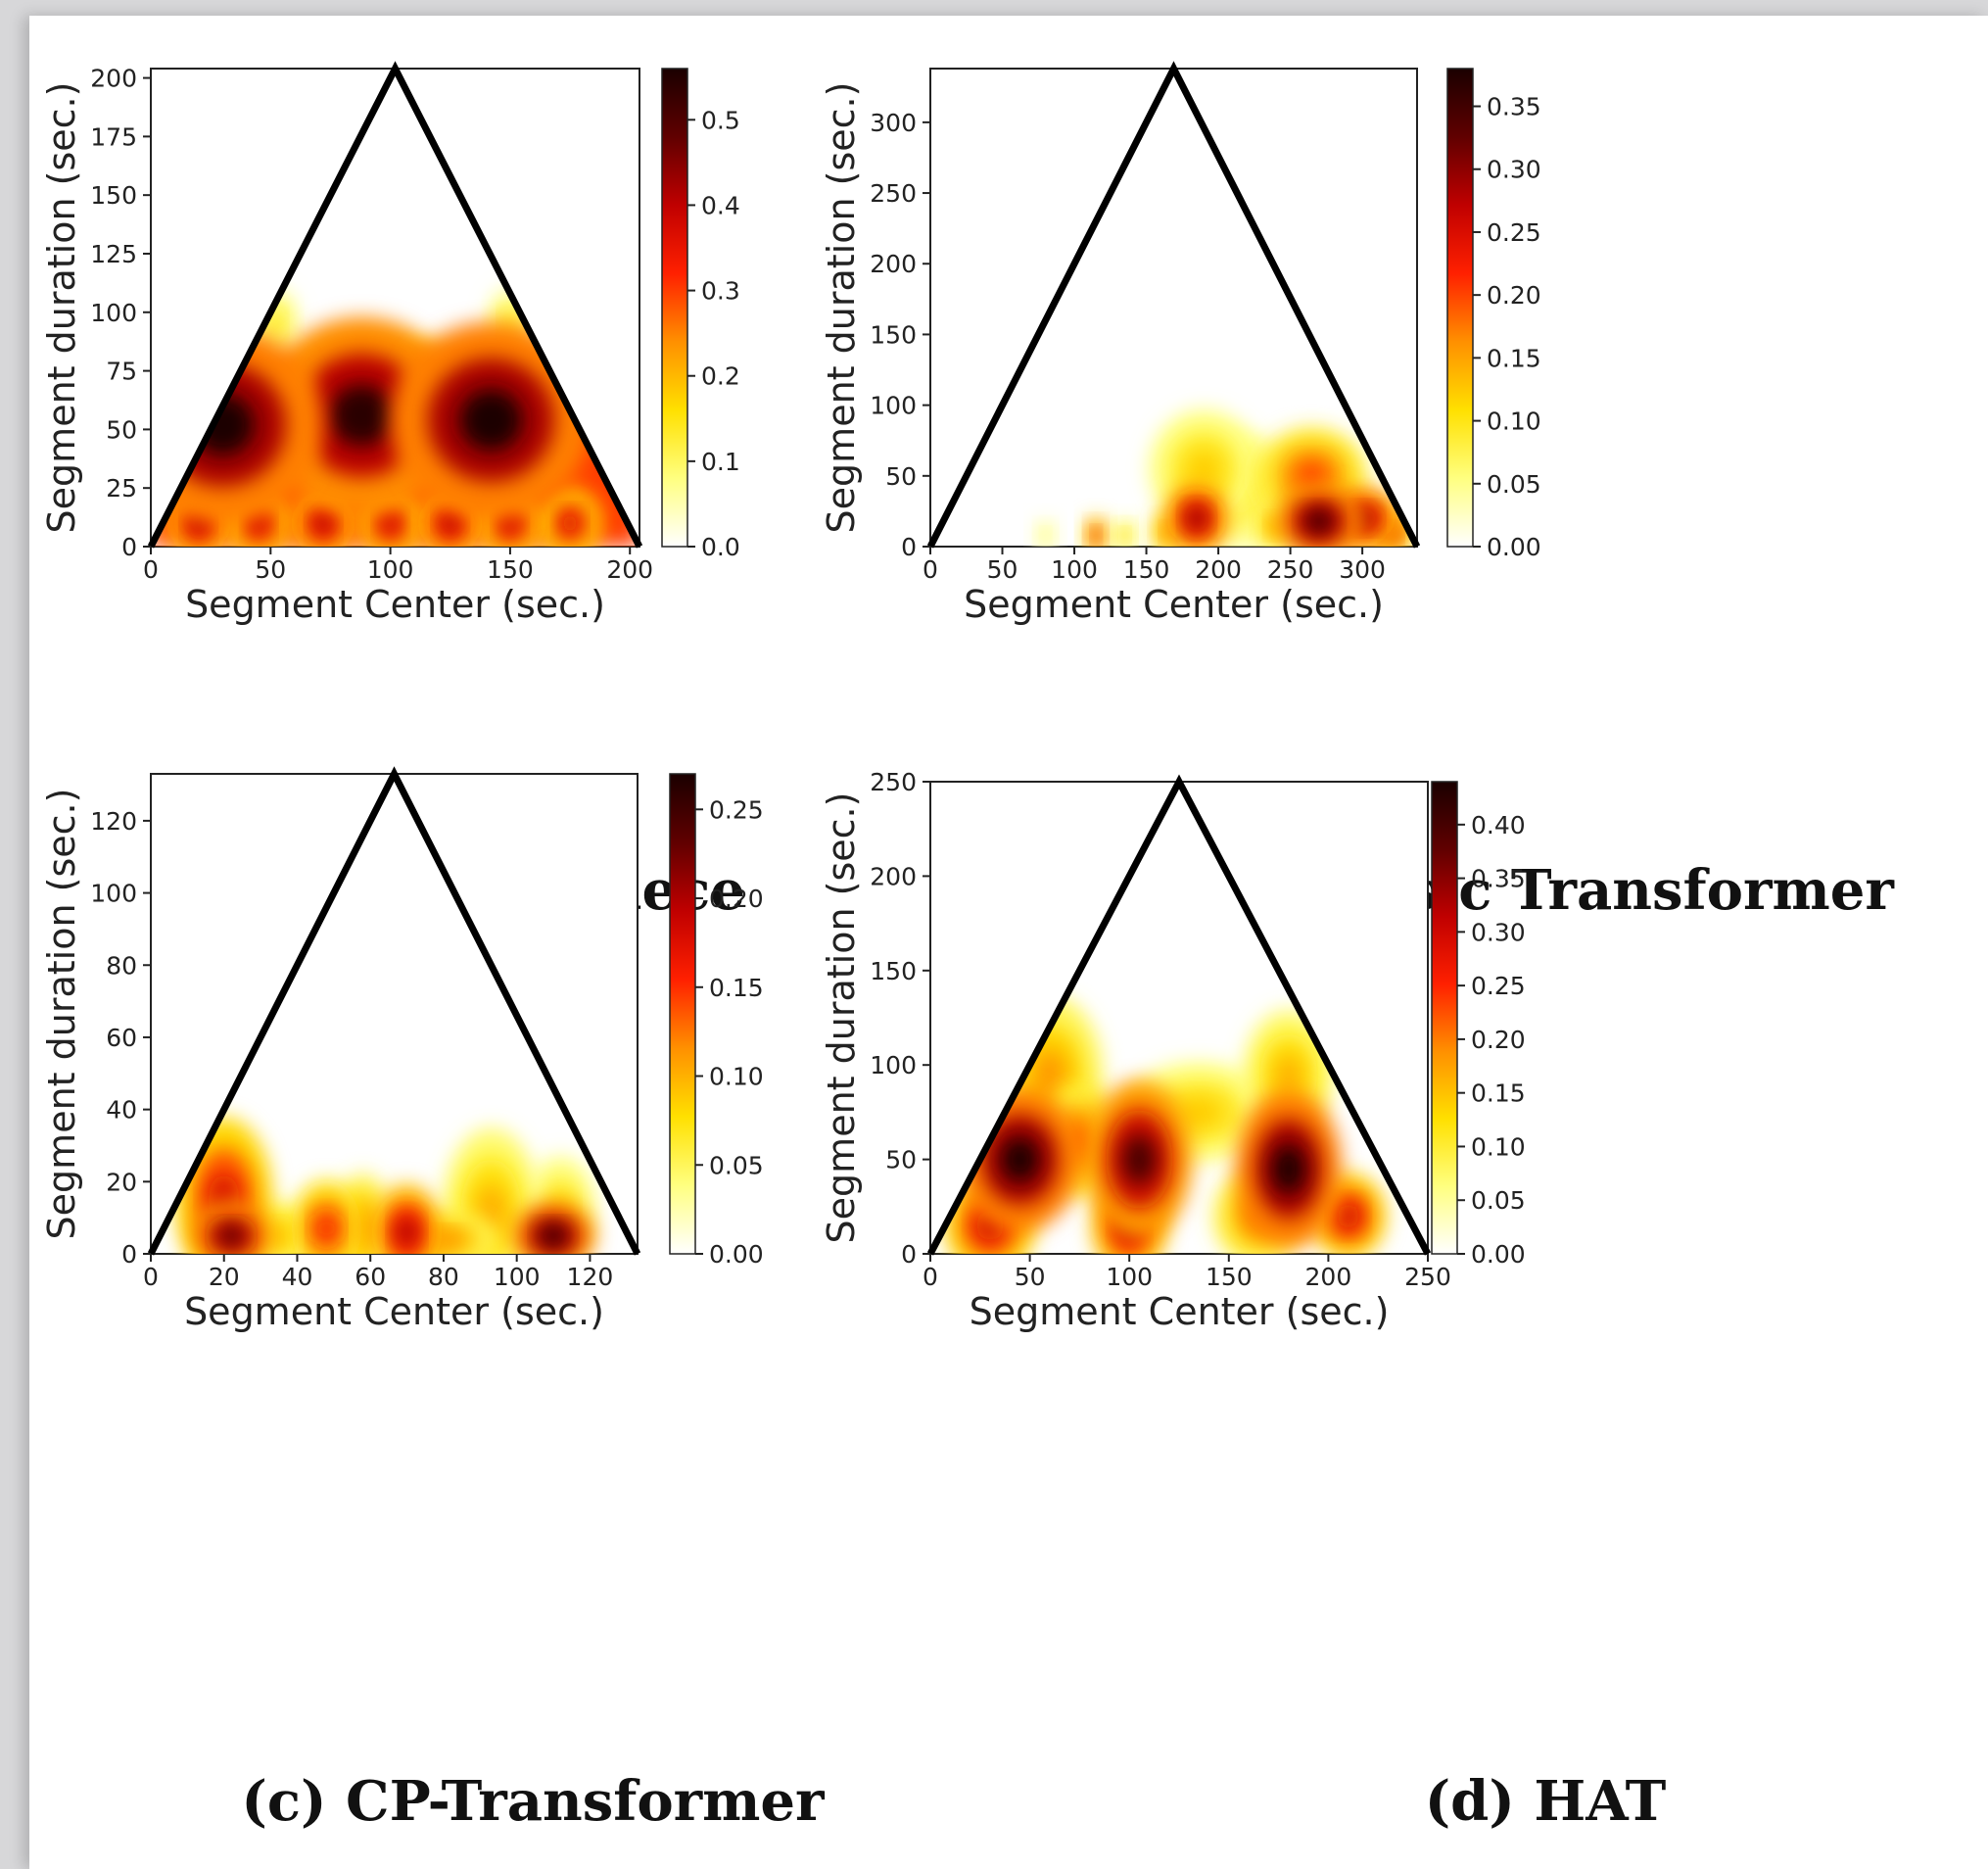 This screenshot has height=1869, width=1988. What do you see at coordinates (720, 462) in the screenshot?
I see `colorbar-tick-label: 0.1` at bounding box center [720, 462].